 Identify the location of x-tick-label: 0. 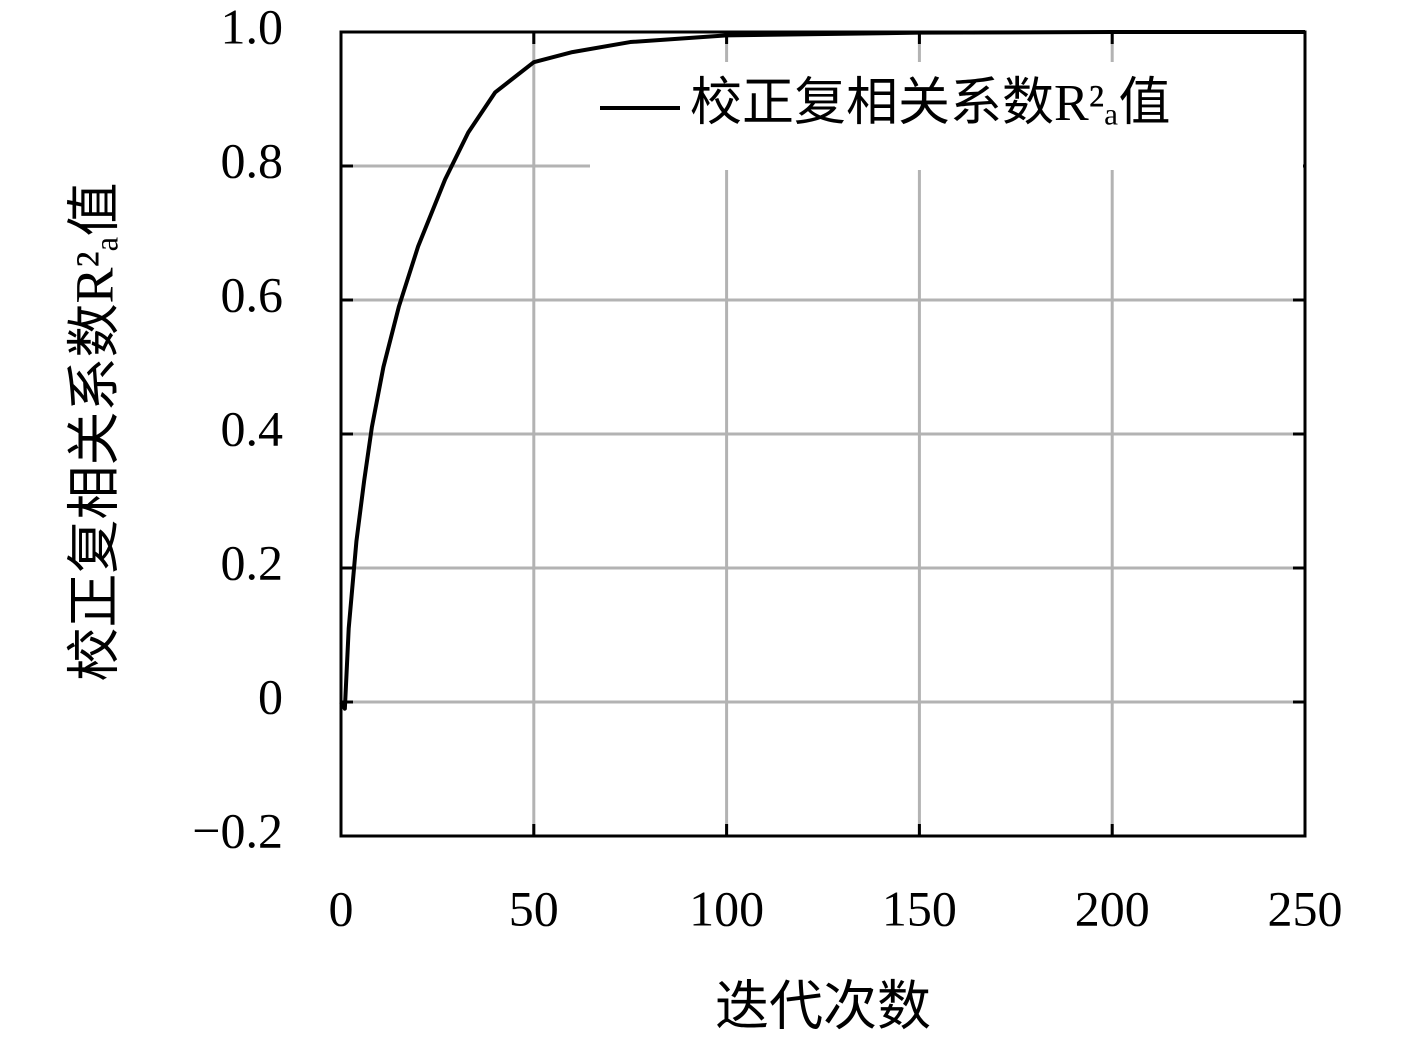
(341, 908).